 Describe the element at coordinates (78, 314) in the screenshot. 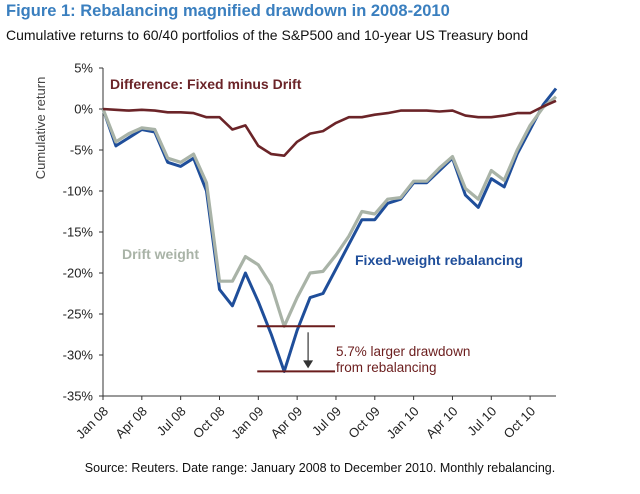

I see `y-tick-label: -25%` at that location.